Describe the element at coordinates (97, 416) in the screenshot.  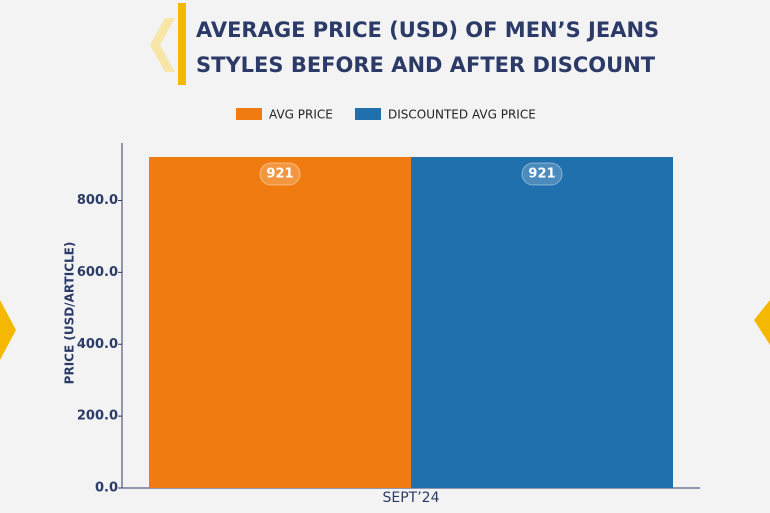
I see `y-tick-label: 200.0` at that location.